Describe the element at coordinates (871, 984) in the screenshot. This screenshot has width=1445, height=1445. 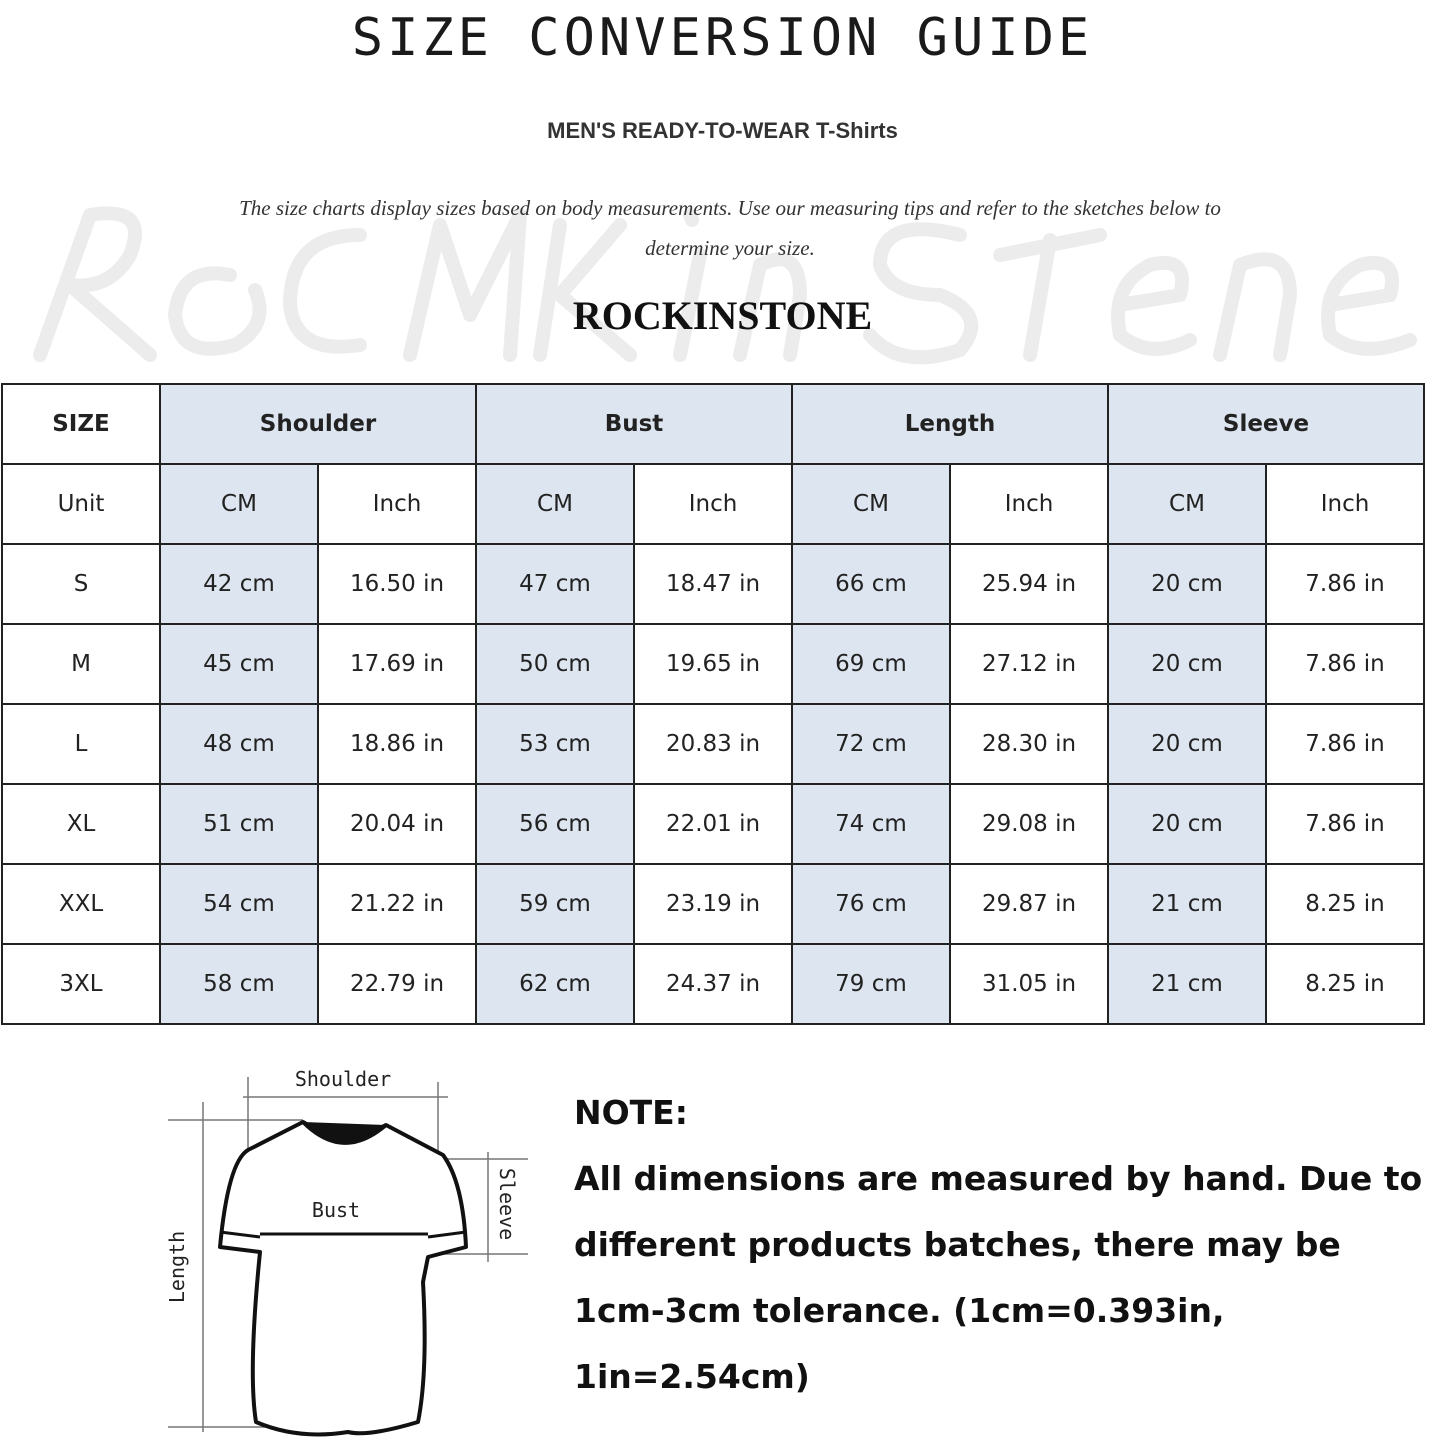
I see `measurement-cell: 79 cm` at that location.